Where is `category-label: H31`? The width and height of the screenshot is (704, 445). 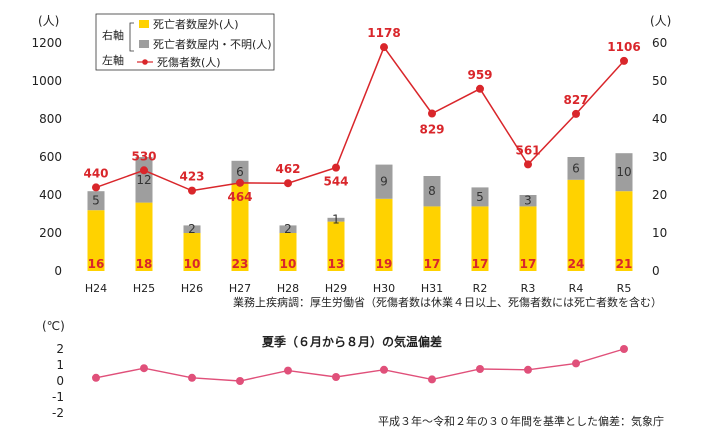 category-label: H31 is located at coordinates (432, 288).